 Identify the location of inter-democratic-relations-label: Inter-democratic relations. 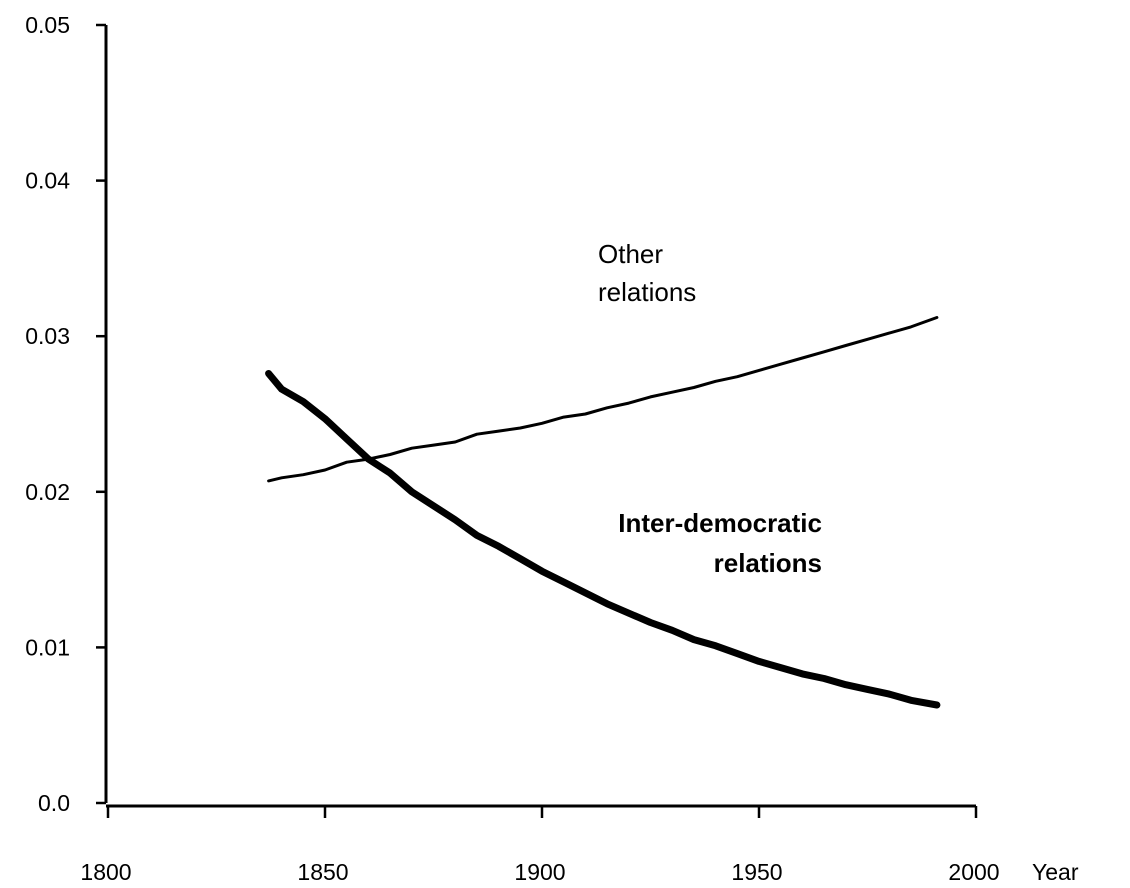
(720, 543).